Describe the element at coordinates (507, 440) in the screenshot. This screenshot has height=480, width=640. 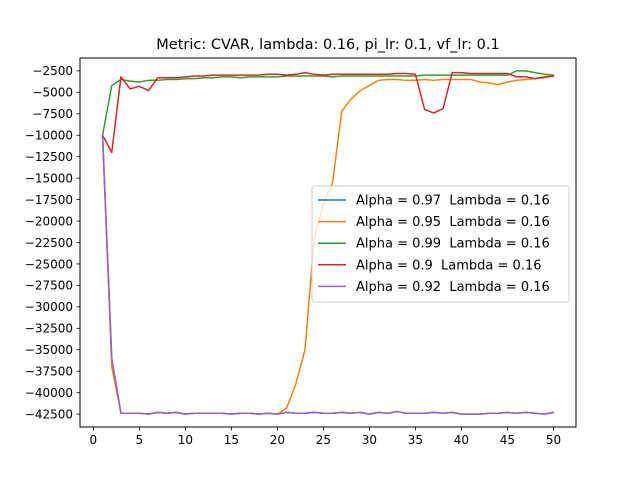
I see `x-tick-label: 45` at that location.